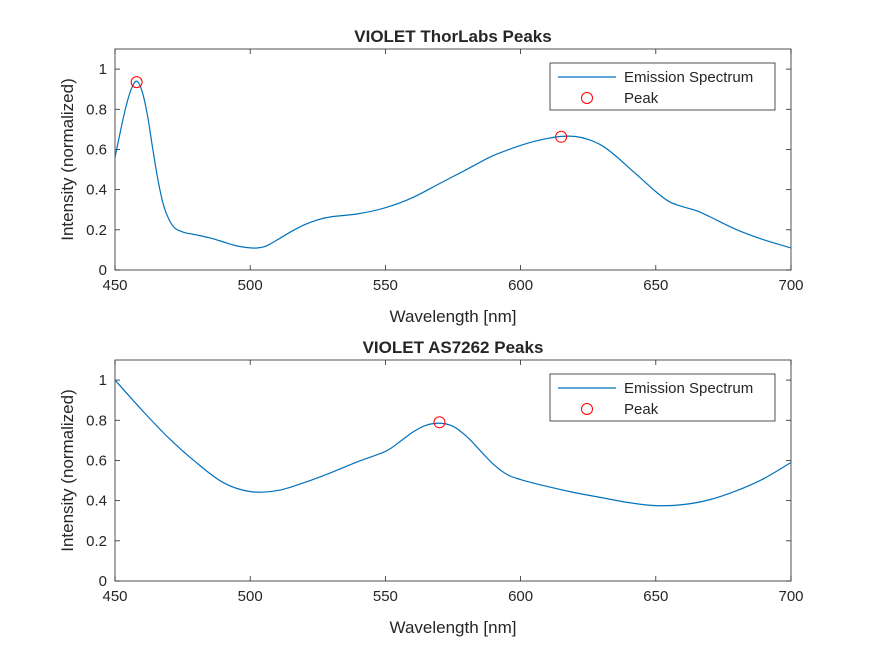 The height and width of the screenshot is (656, 875). Describe the element at coordinates (452, 36) in the screenshot. I see `chart-title: VIOLET ThorLabs Peaks` at that location.